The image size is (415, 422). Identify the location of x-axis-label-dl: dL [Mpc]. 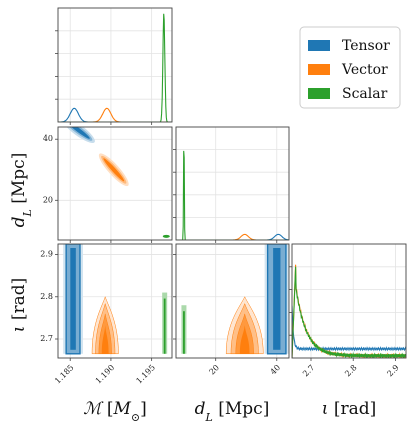
(232, 410).